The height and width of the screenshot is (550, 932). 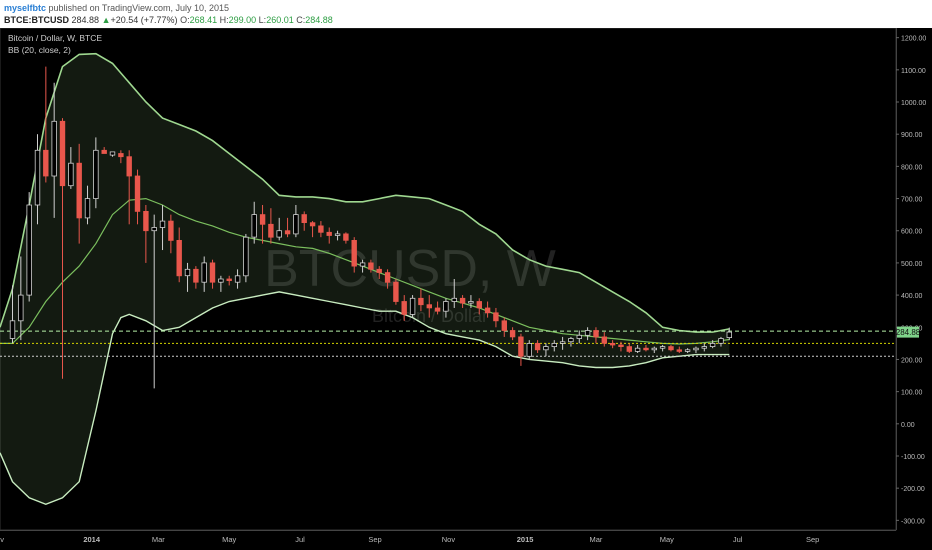 What do you see at coordinates (374, 539) in the screenshot?
I see `x-tick-label: Sep` at bounding box center [374, 539].